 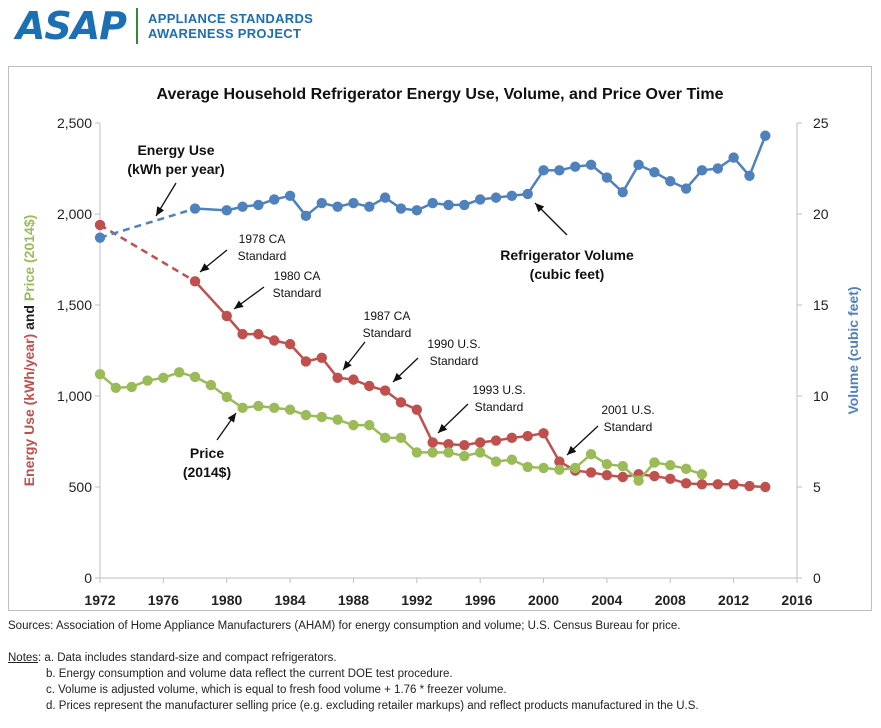 I want to click on asap-logo: ASAP, so click(x=71, y=26).